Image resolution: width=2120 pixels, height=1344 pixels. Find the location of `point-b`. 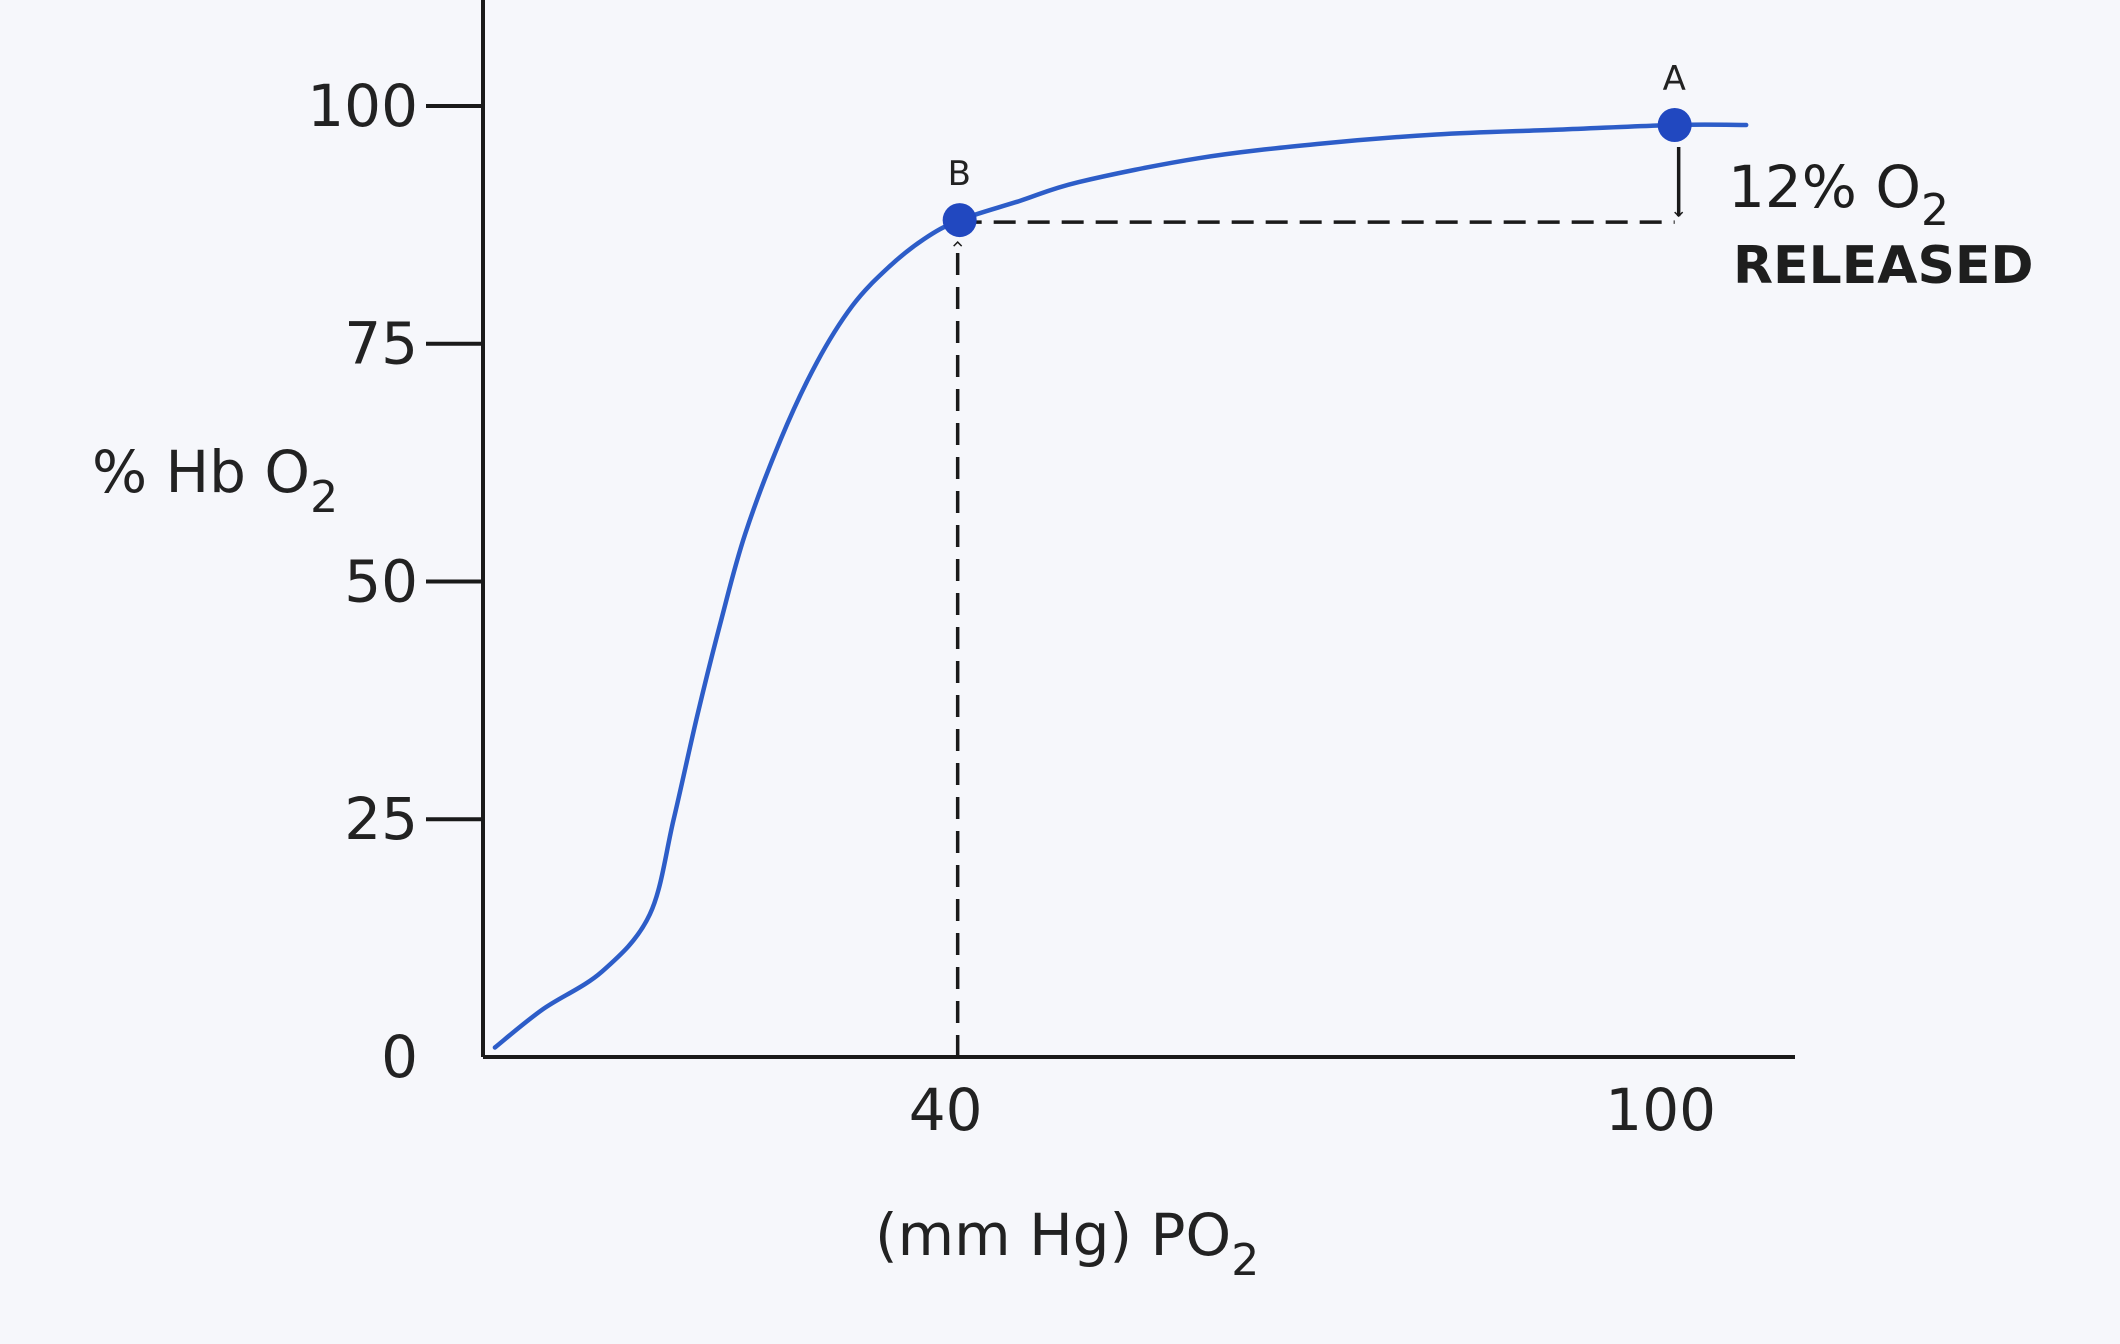

point-b is located at coordinates (959, 220).